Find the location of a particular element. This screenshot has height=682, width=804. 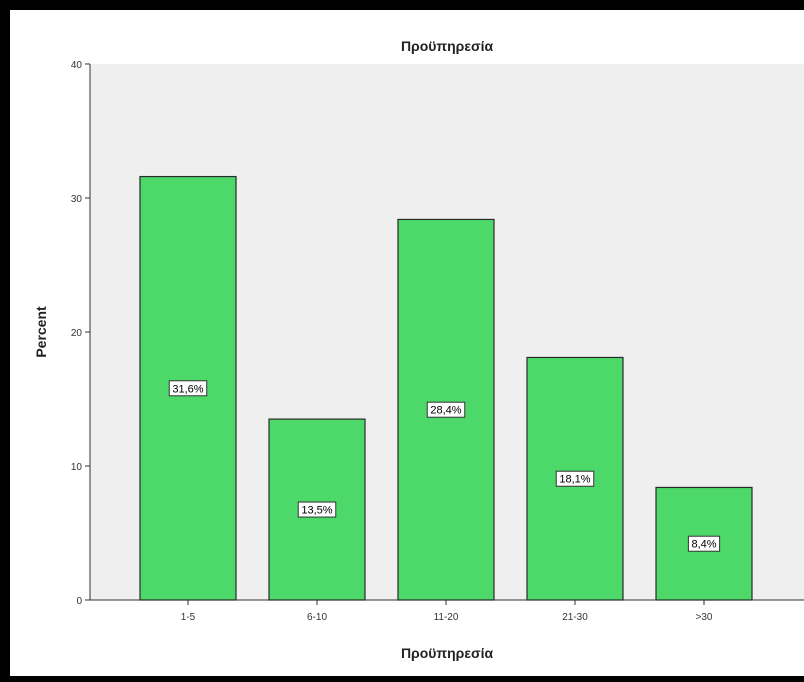

data-label: 28,4% is located at coordinates (445, 411).